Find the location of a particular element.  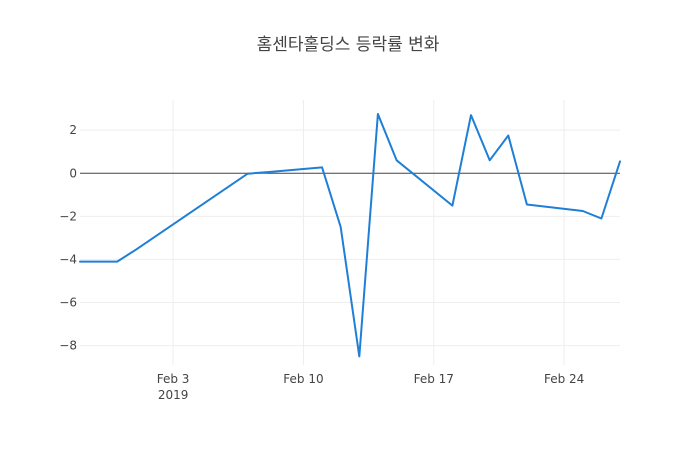

x-tick-sublabel: 2019 is located at coordinates (173, 395).